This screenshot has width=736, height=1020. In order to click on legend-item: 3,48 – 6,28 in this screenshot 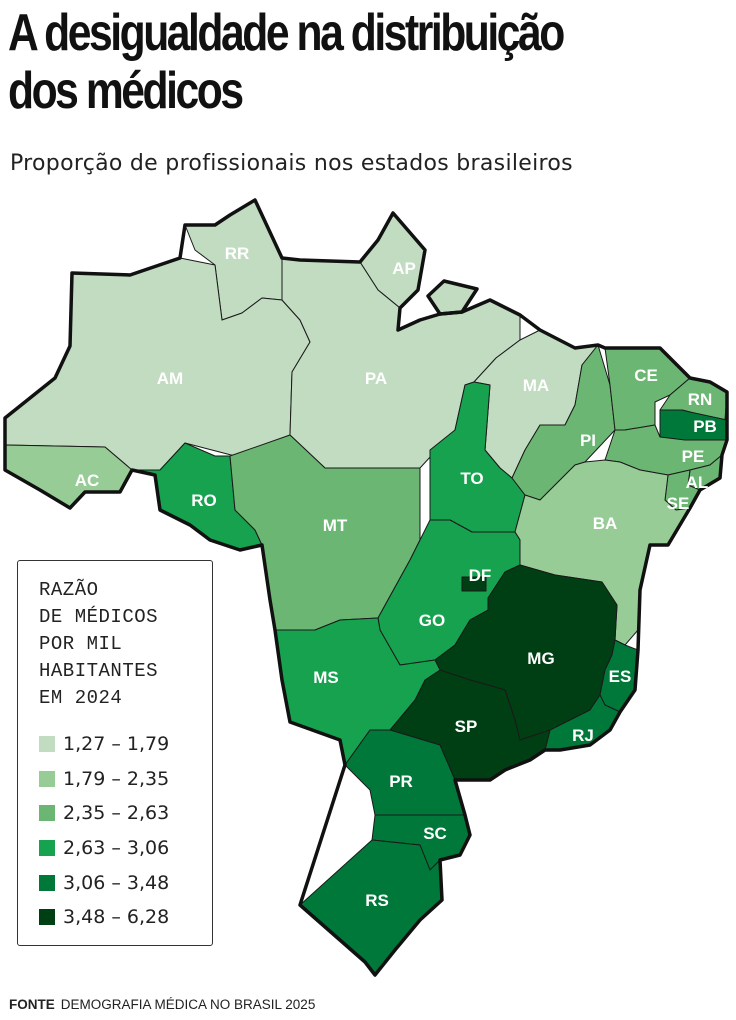, I will do `click(104, 917)`.